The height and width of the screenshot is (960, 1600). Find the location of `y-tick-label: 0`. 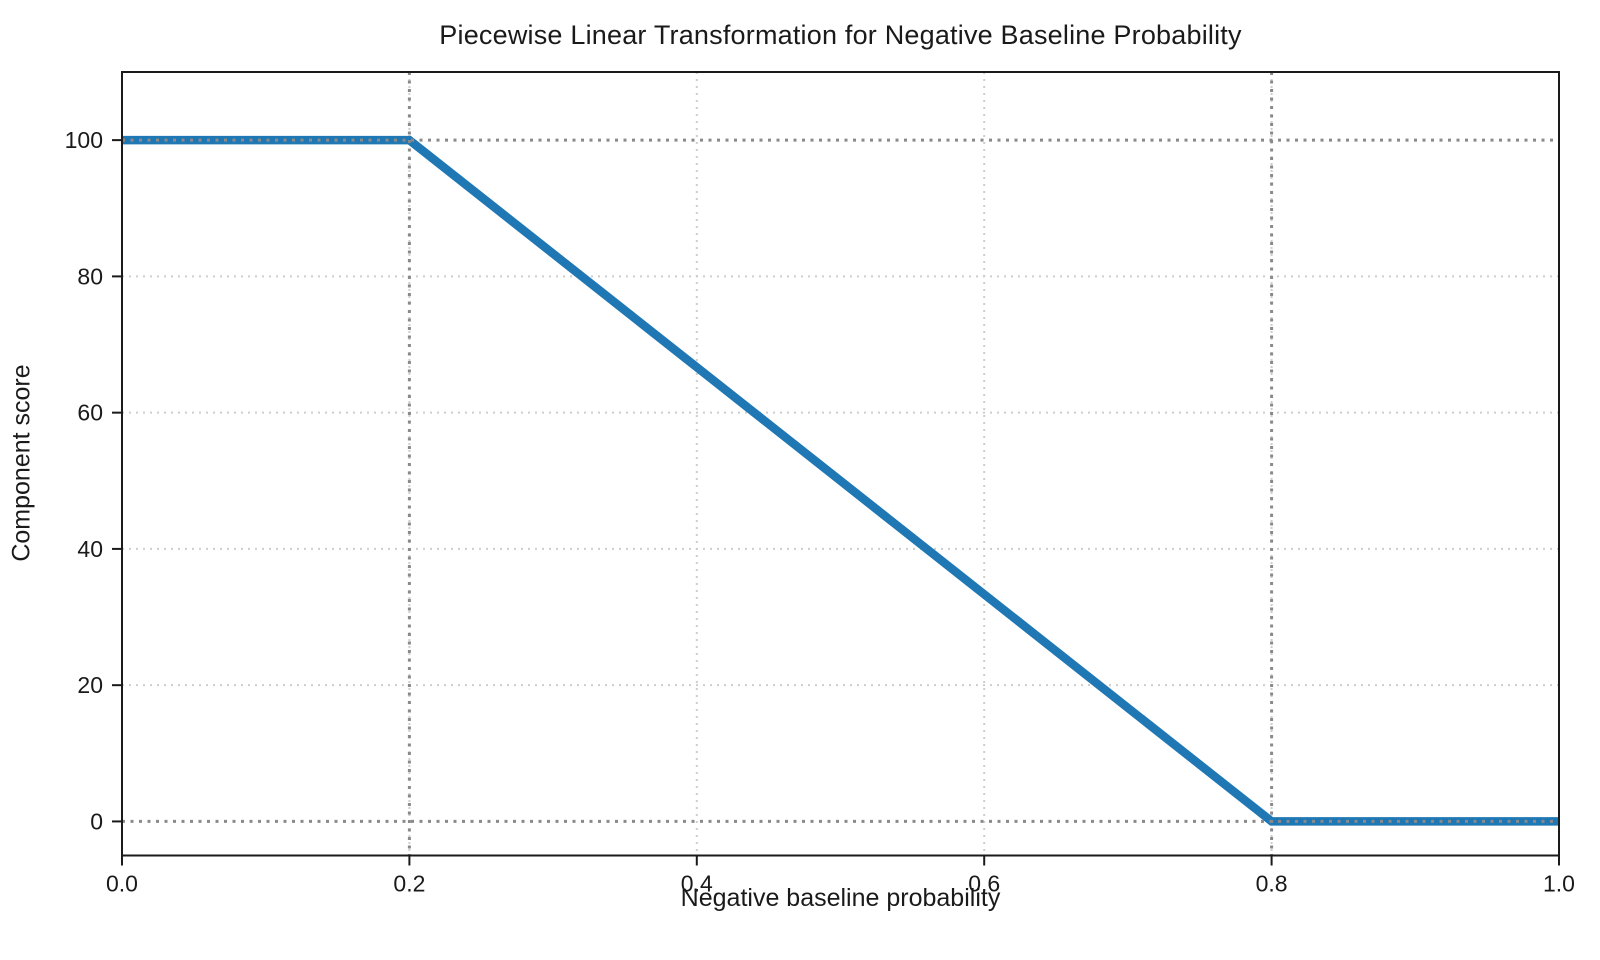

y-tick-label: 0 is located at coordinates (96, 821).